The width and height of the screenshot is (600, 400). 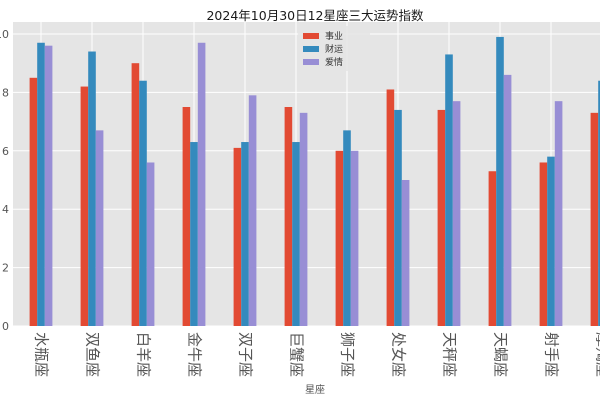 I want to click on y-tick-label: 8, so click(x=5, y=92).